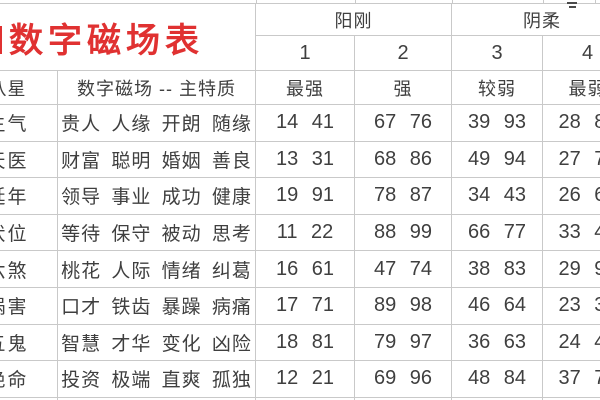  I want to click on table-cell-value: 46 64, so click(497, 306).